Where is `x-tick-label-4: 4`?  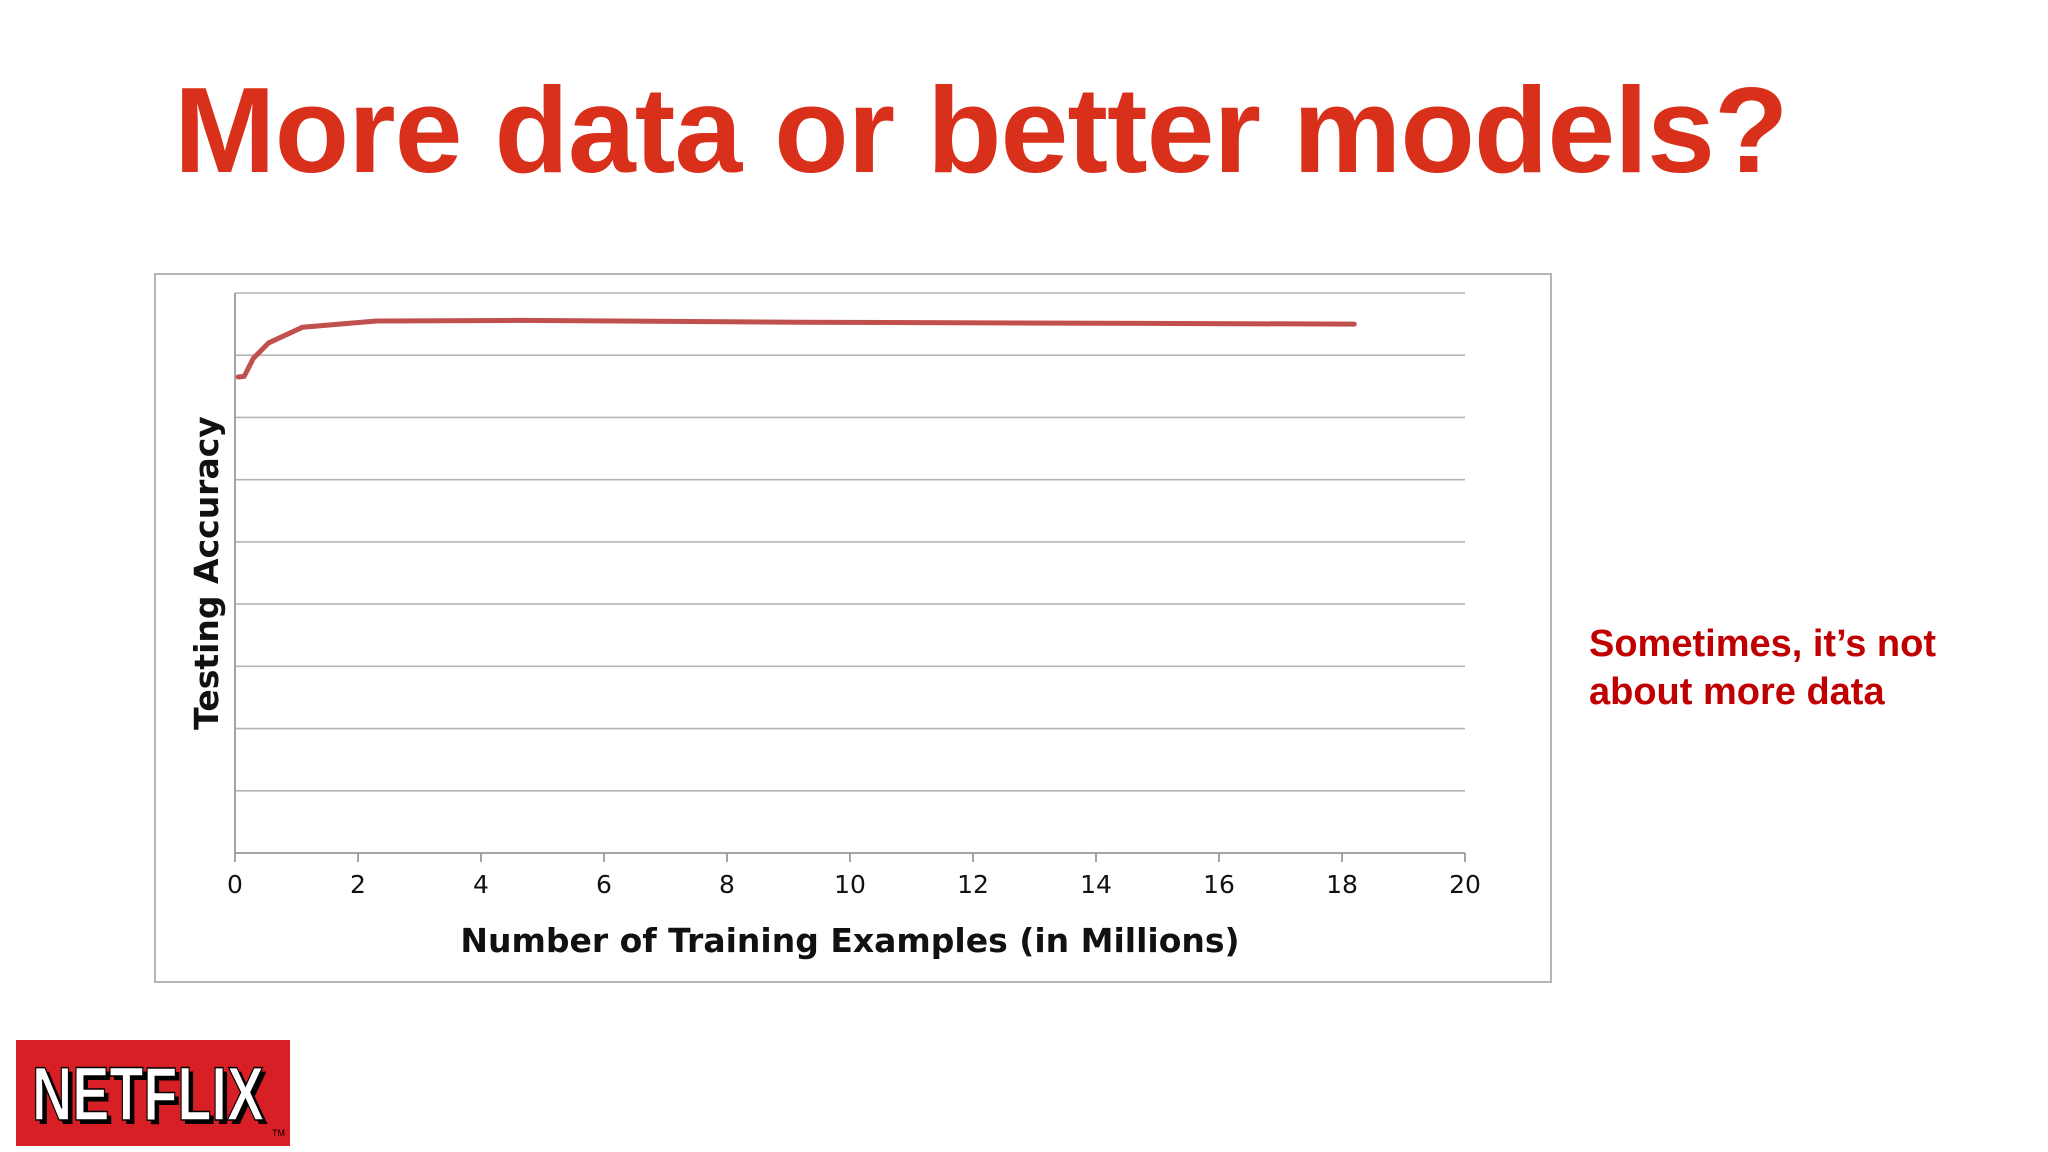
x-tick-label-4: 4 is located at coordinates (481, 884).